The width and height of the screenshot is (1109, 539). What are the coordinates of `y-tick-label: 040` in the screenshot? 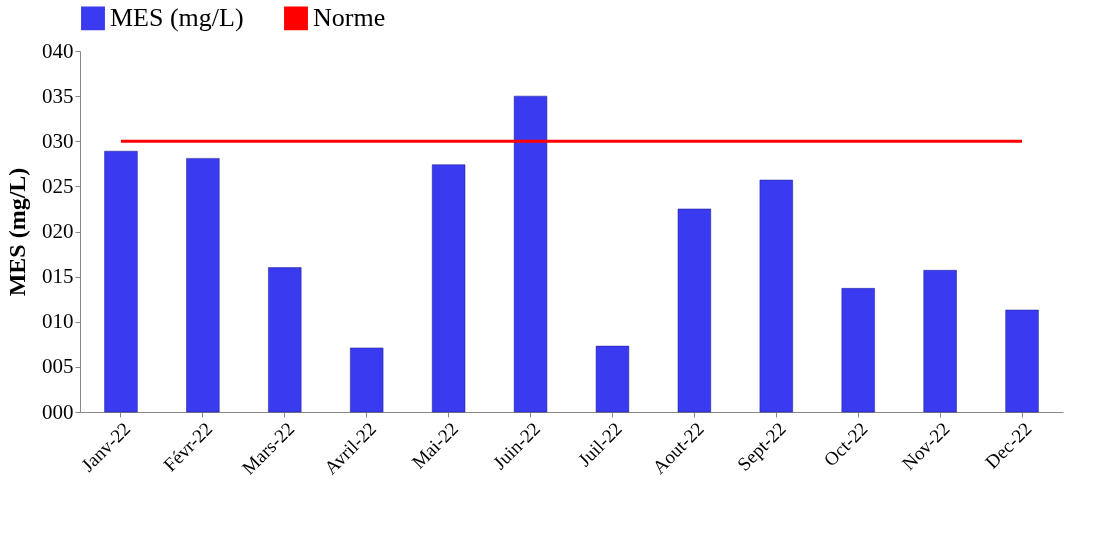 It's located at (58, 50).